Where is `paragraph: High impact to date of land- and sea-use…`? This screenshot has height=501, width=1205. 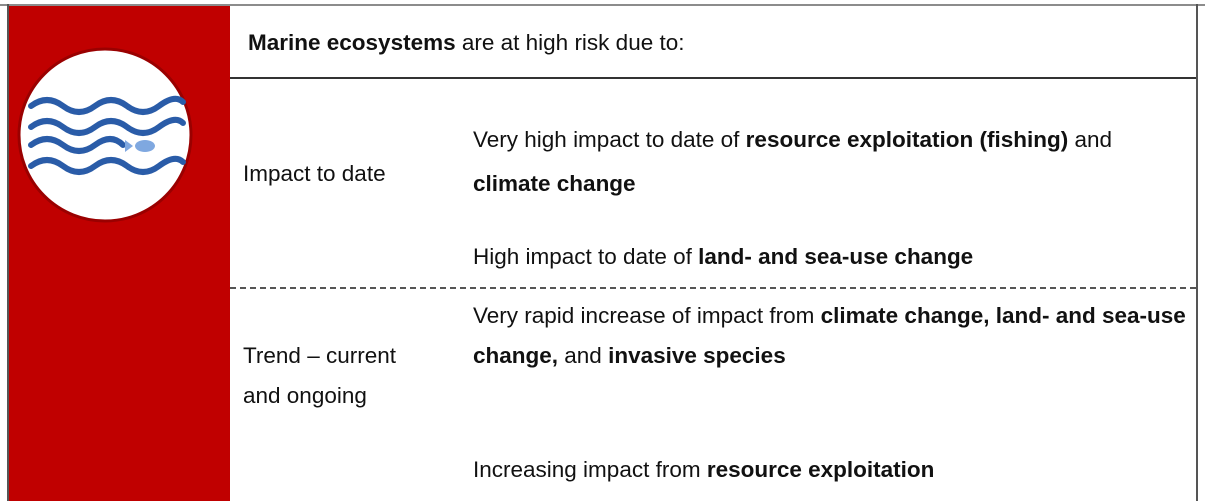
paragraph: High impact to date of land- and sea-use… is located at coordinates (834, 257).